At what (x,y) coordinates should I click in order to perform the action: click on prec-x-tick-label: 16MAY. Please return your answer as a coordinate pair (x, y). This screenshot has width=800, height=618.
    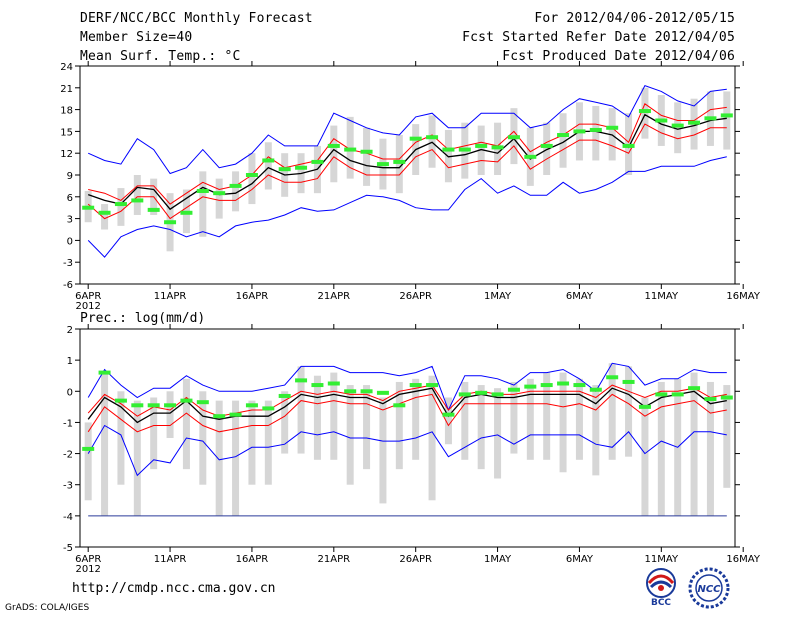
    Looking at the image, I should click on (743, 559).